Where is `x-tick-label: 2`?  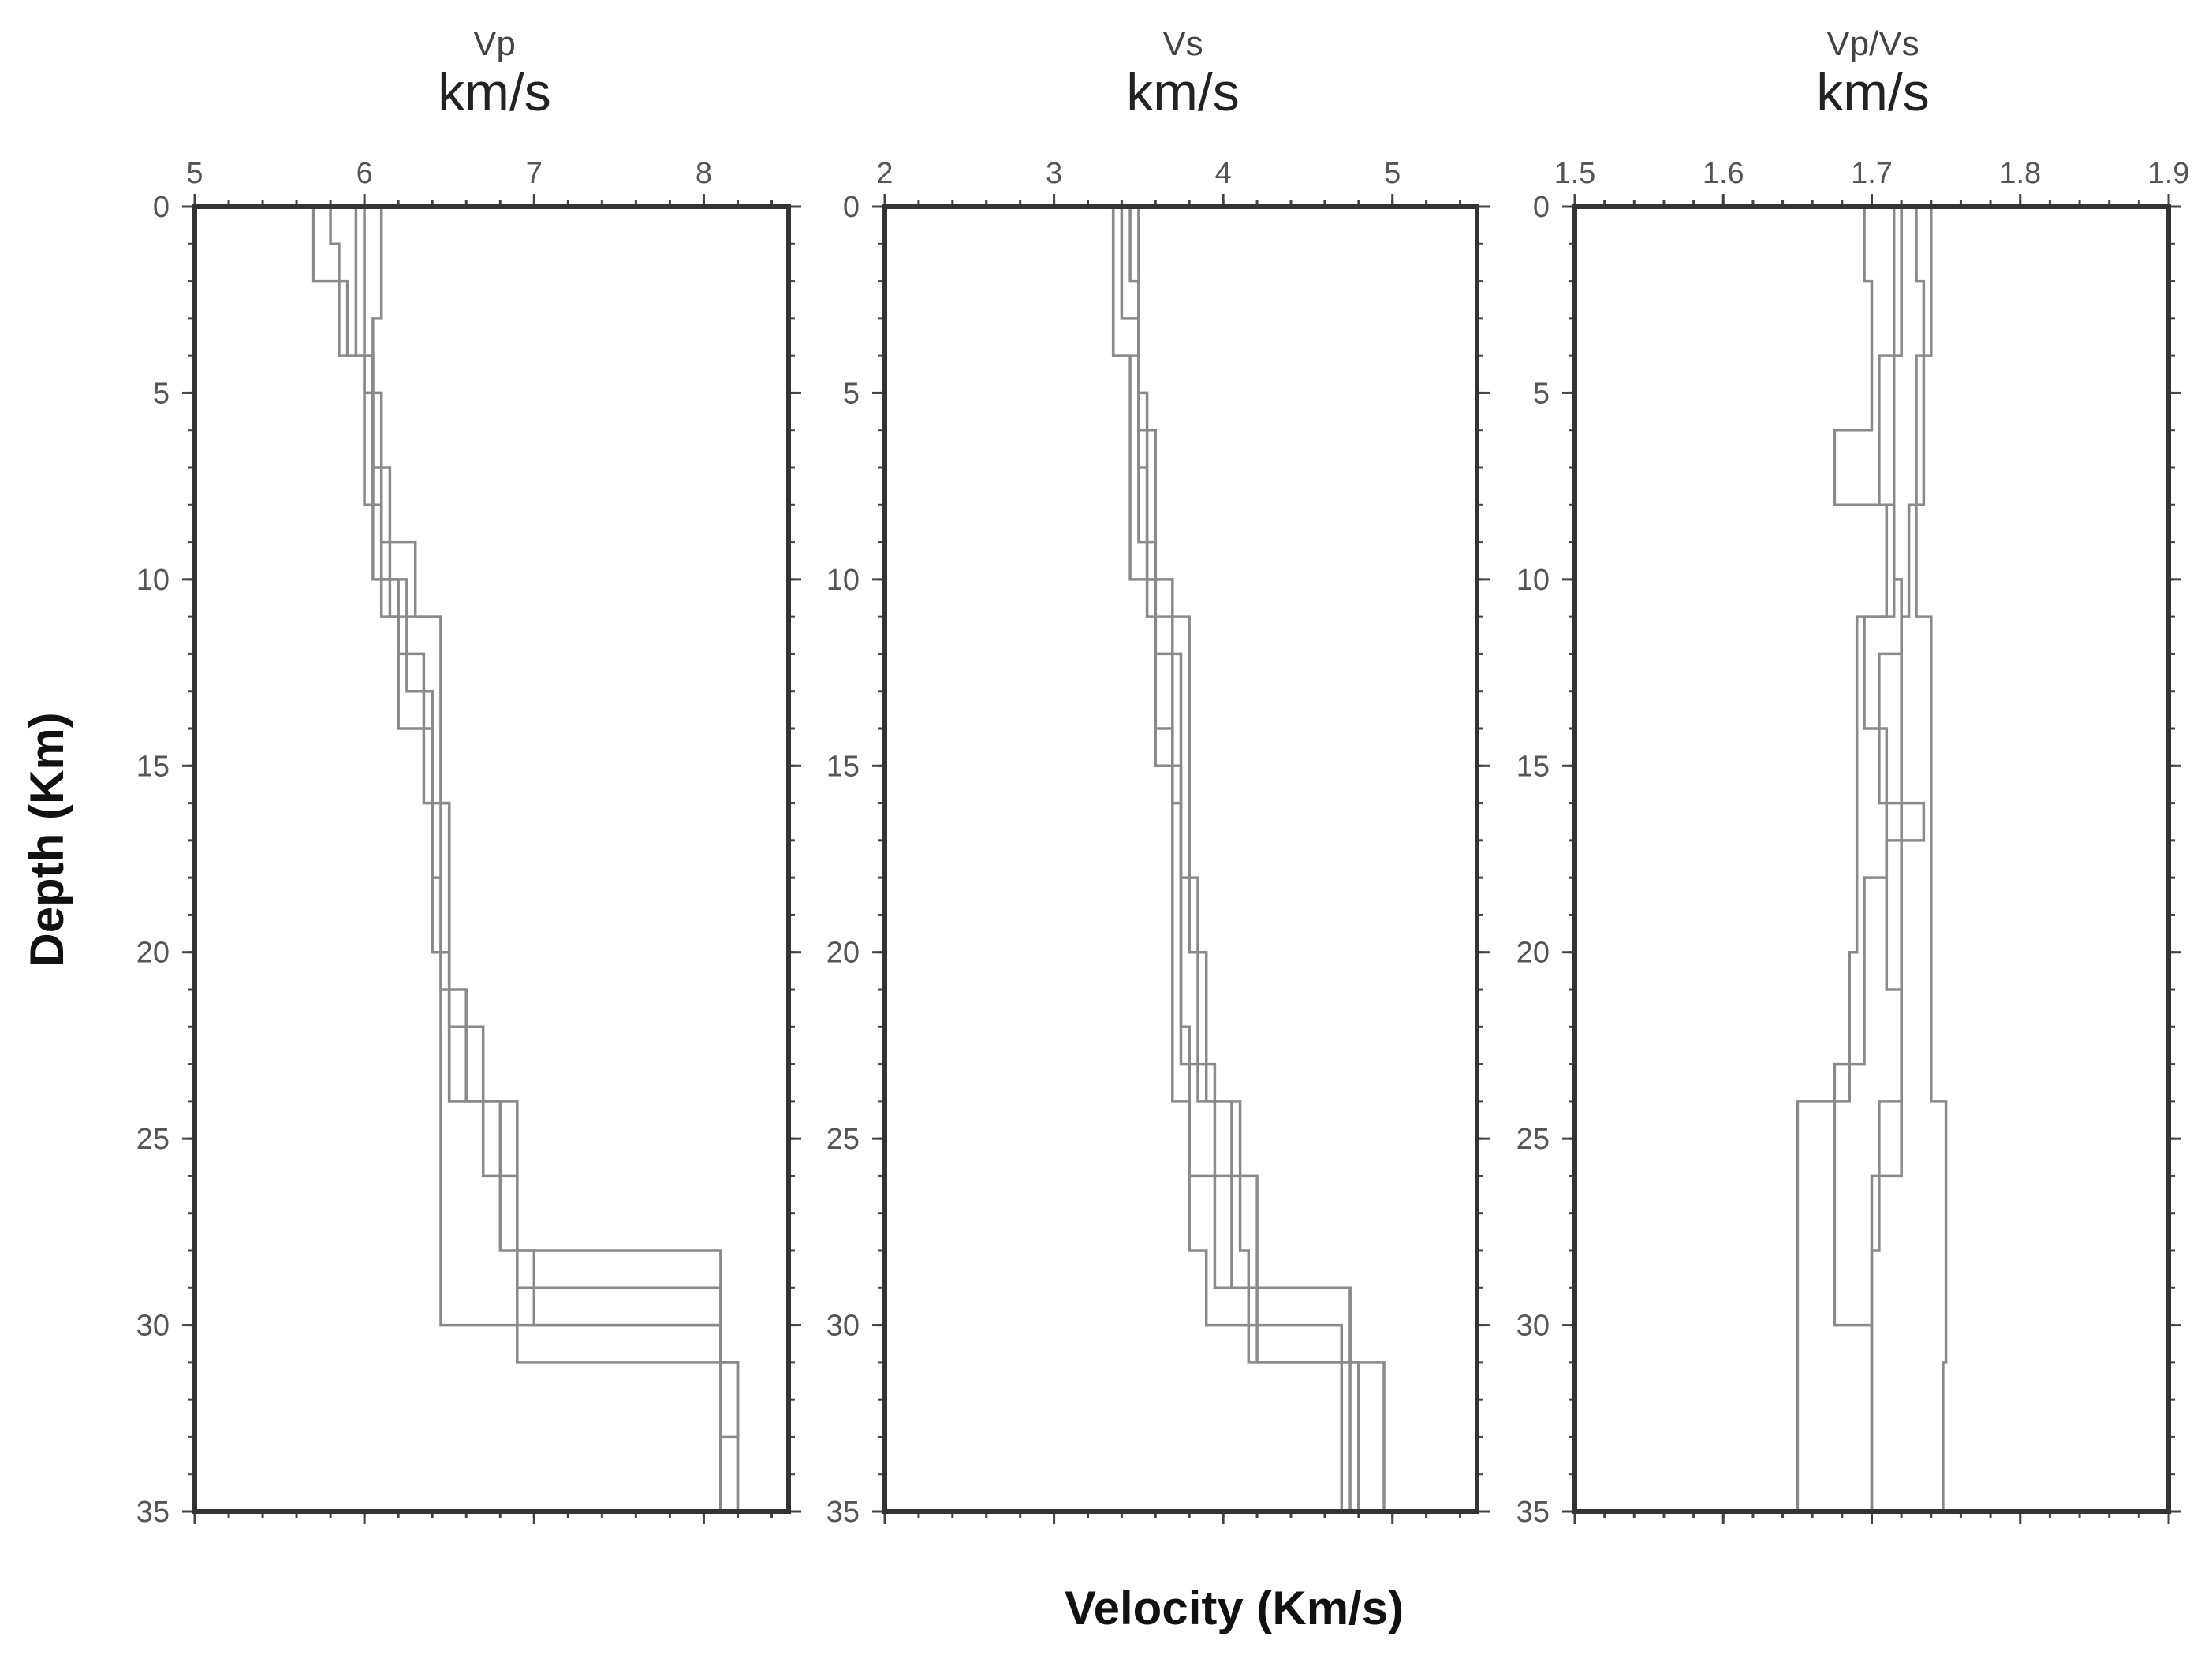 x-tick-label: 2 is located at coordinates (884, 173).